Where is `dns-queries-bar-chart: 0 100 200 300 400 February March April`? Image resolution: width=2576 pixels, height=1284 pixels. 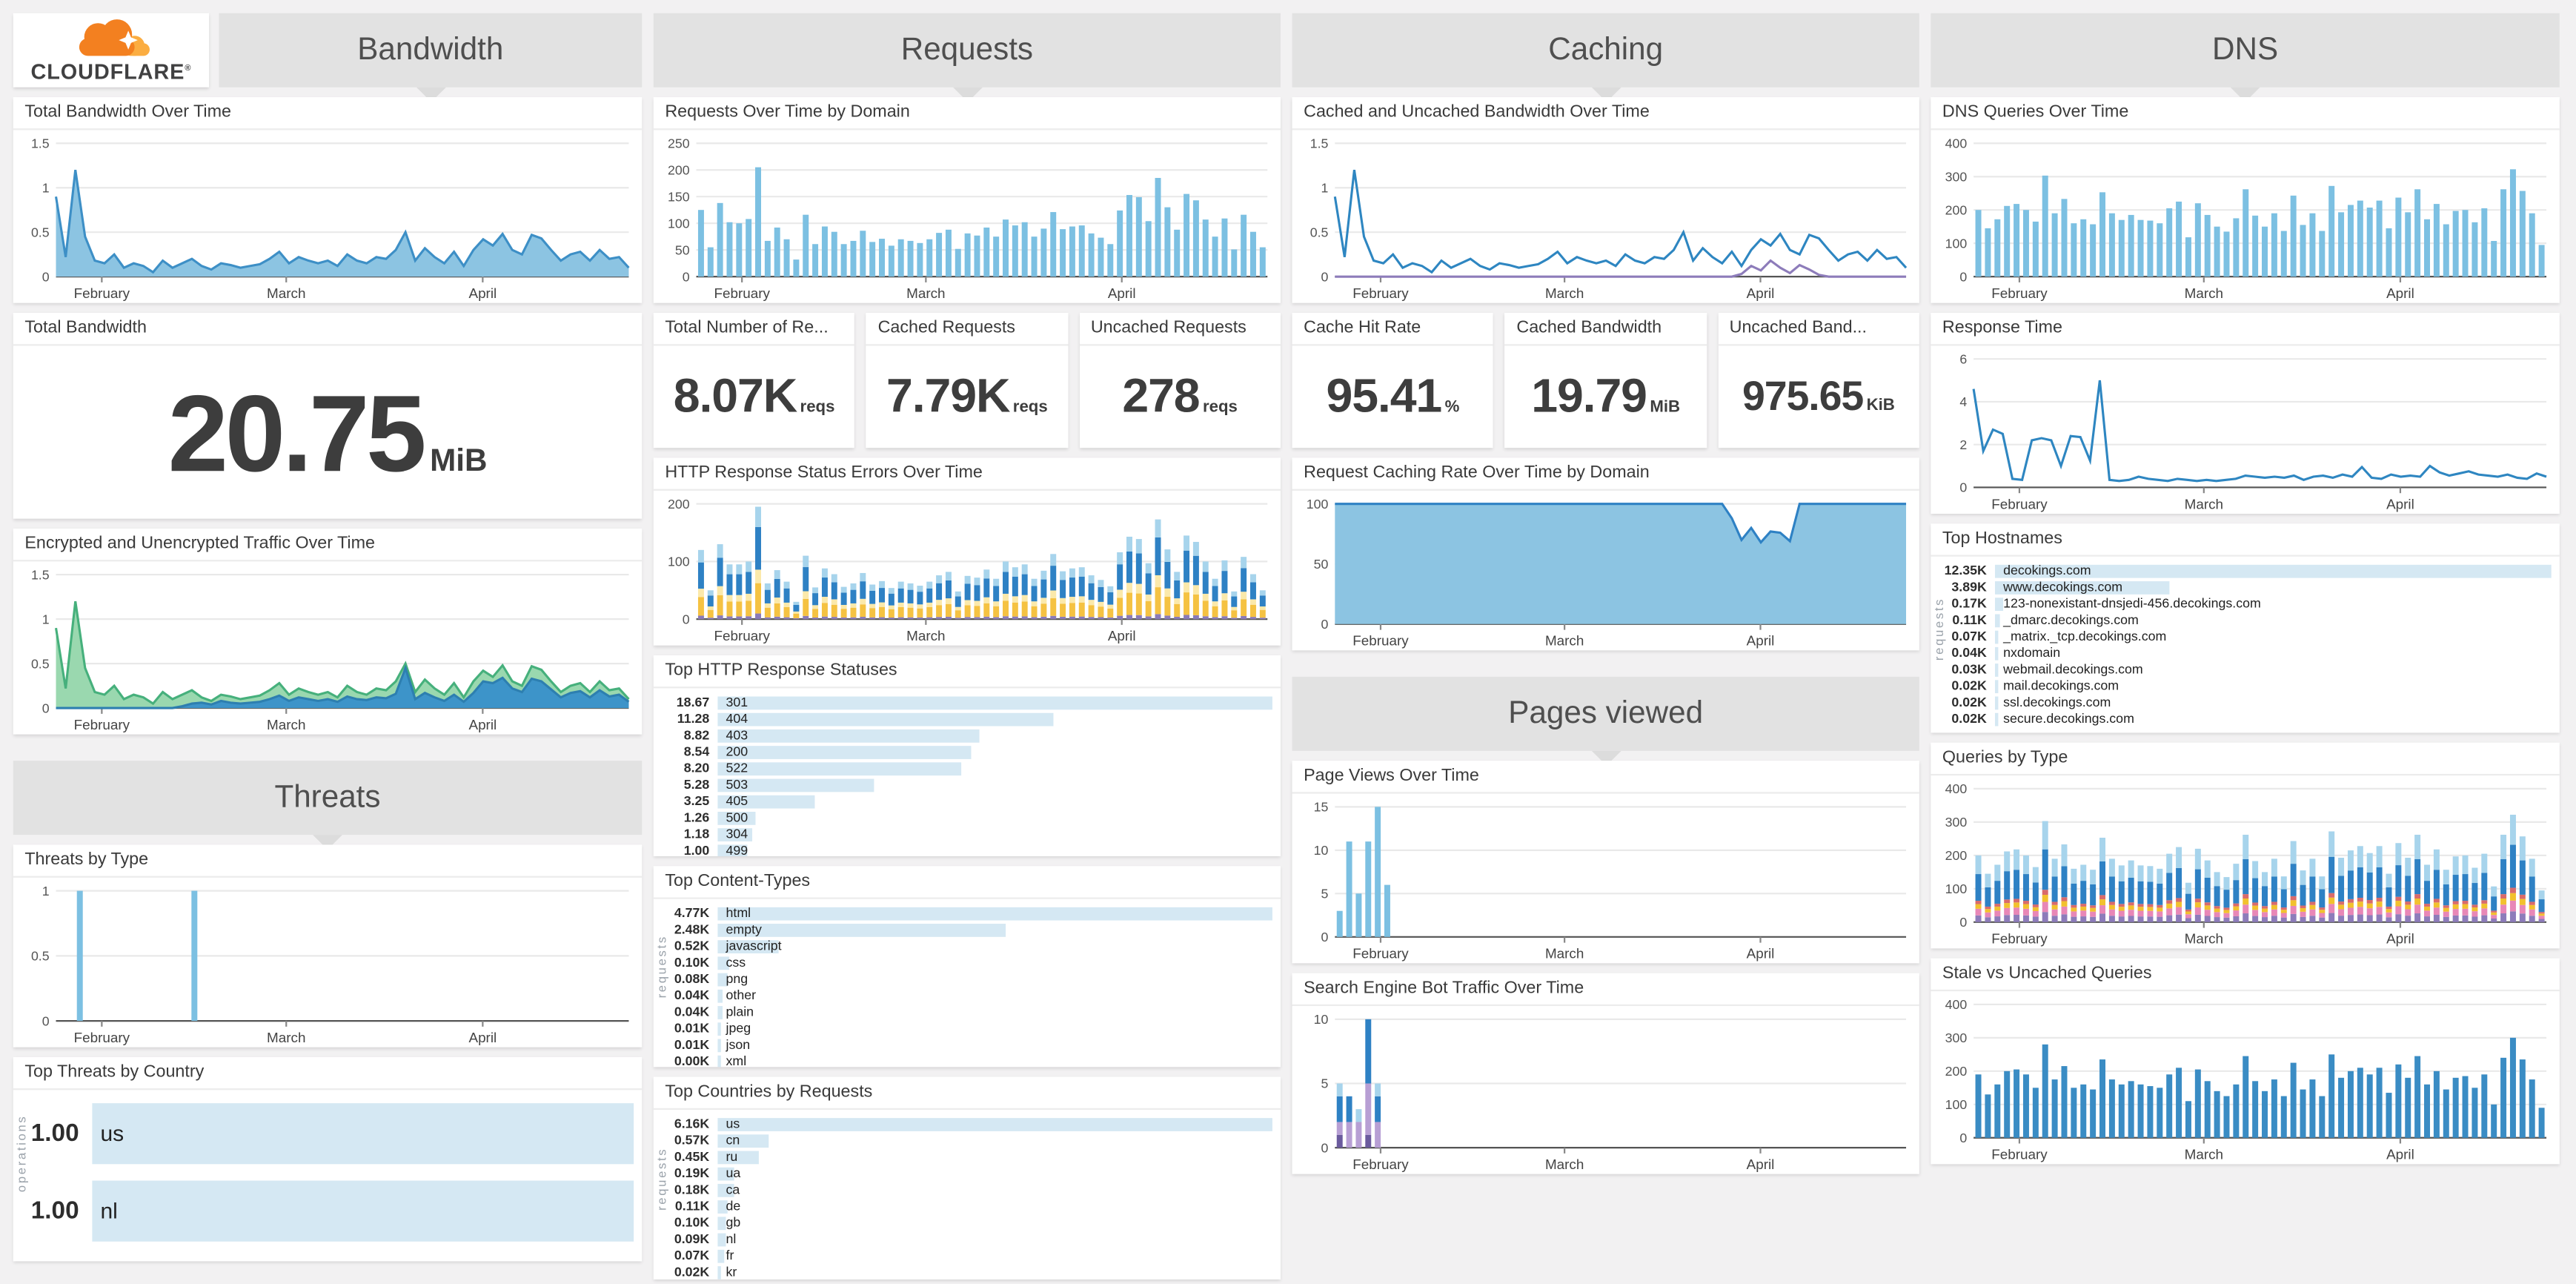
dns-queries-bar-chart: 0 100 200 300 400 February March April is located at coordinates (2245, 216).